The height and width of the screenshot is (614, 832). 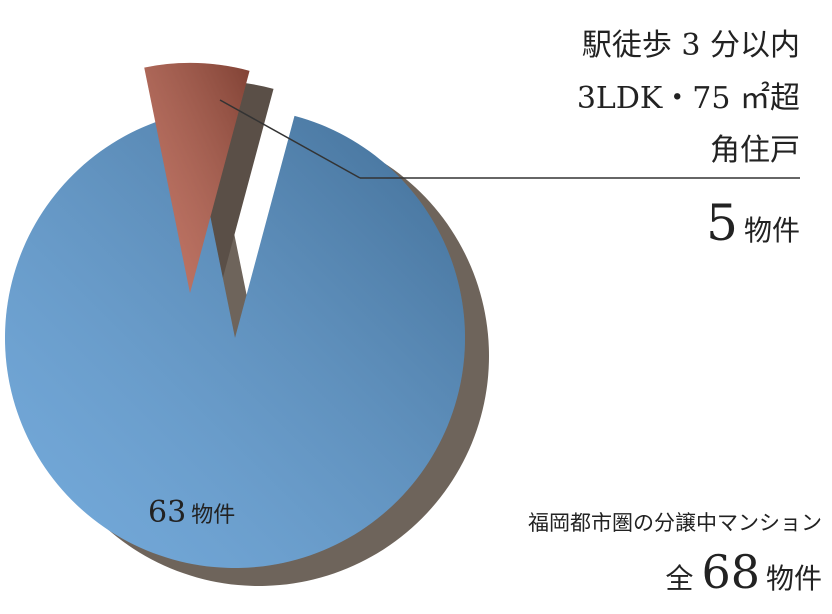 I want to click on annotation: 駅徒歩 3 分以内, so click(x=691, y=45).